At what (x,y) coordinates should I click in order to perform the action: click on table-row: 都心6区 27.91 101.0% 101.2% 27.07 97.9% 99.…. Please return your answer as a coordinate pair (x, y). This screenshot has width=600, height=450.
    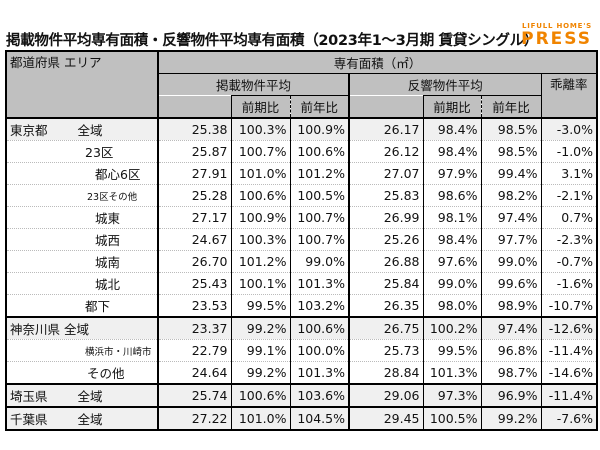
    Looking at the image, I should click on (302, 173).